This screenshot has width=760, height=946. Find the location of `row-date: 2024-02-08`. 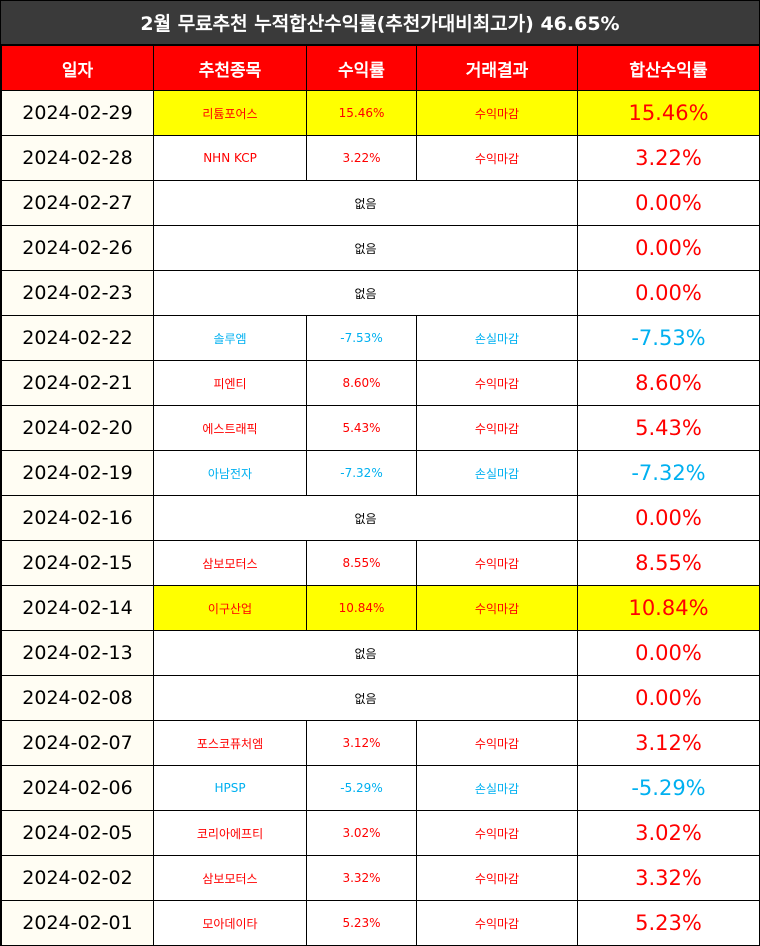

row-date: 2024-02-08 is located at coordinates (77, 698).